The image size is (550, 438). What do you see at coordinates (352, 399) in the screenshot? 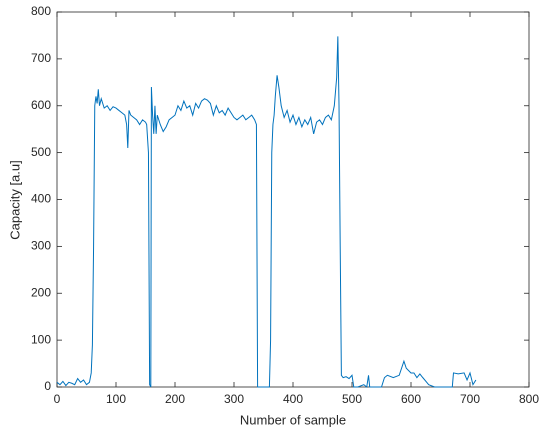
I see `x-tick-label: 500` at bounding box center [352, 399].